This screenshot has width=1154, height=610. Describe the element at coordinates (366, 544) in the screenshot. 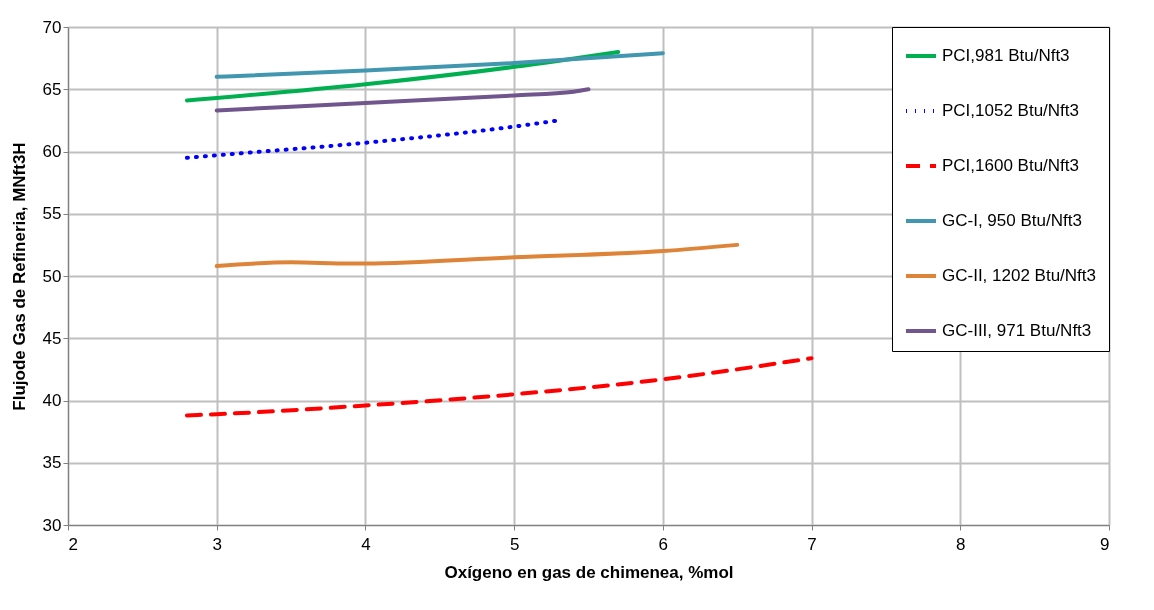

I see `x-tick-label: 4` at that location.